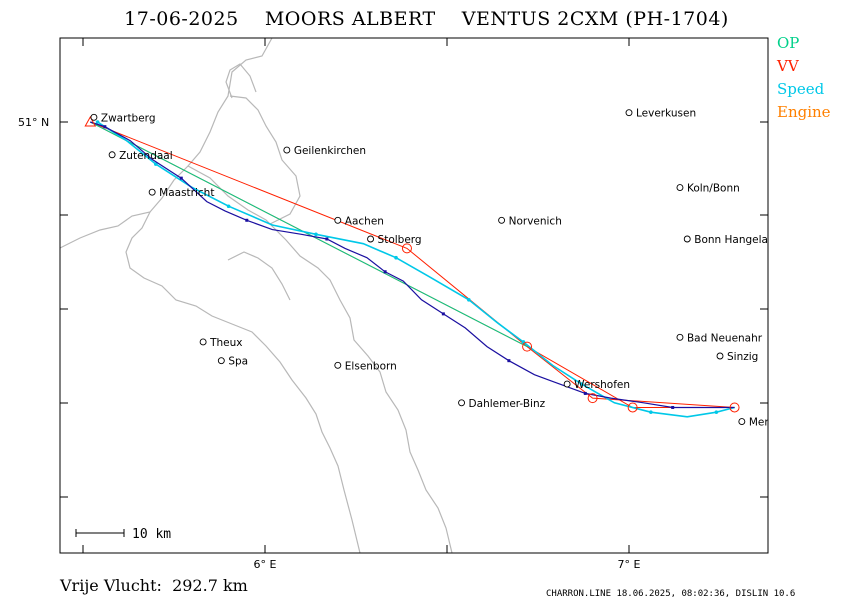  I want to click on scale-label: 10 km, so click(151, 534).